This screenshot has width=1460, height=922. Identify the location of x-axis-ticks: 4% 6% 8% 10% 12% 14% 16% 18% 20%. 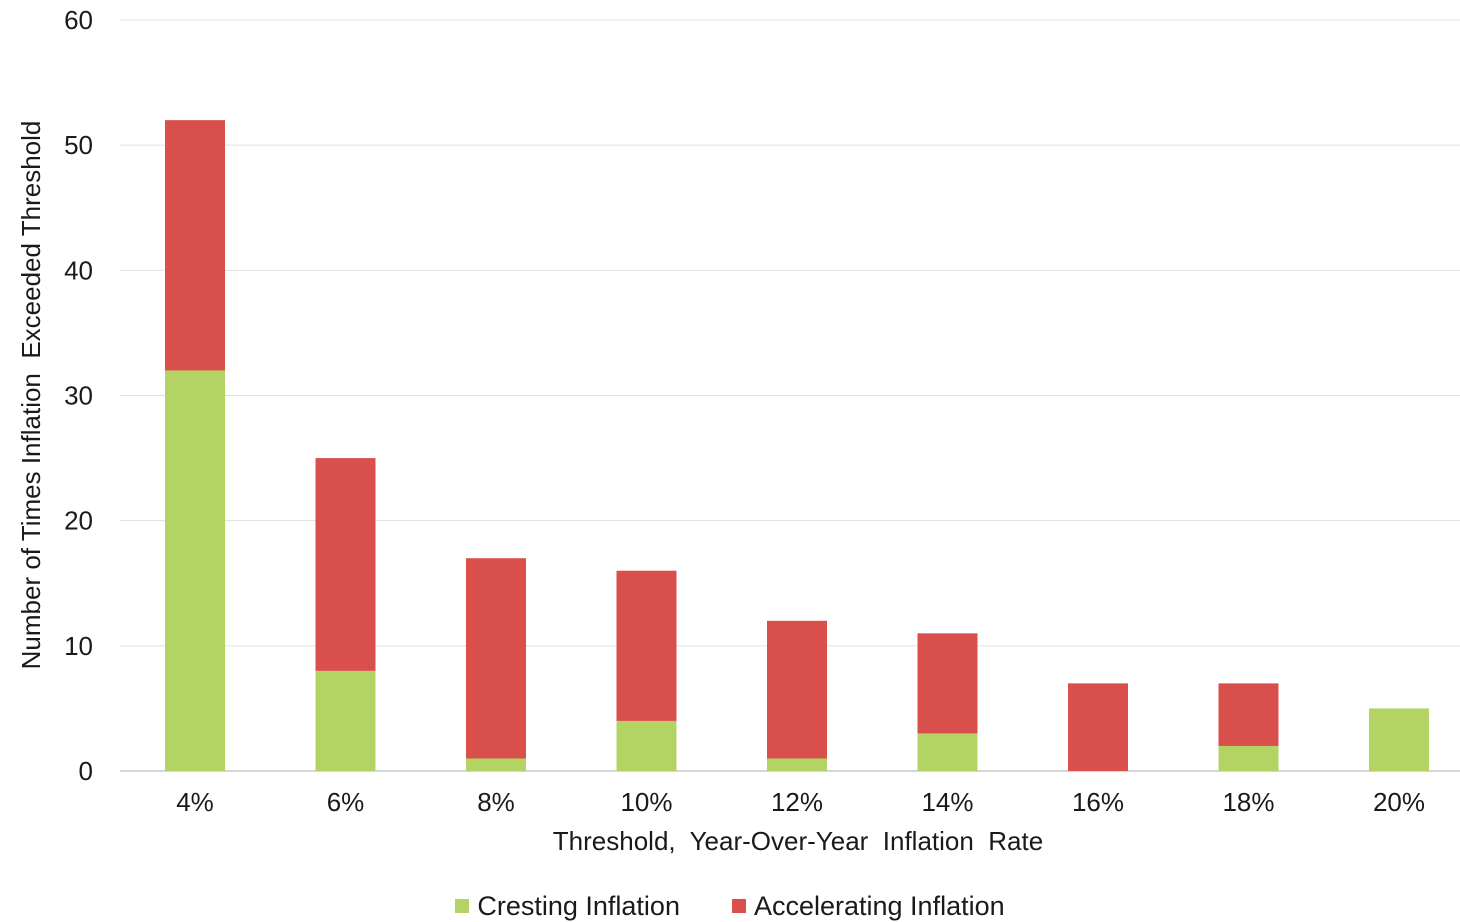
(800, 802).